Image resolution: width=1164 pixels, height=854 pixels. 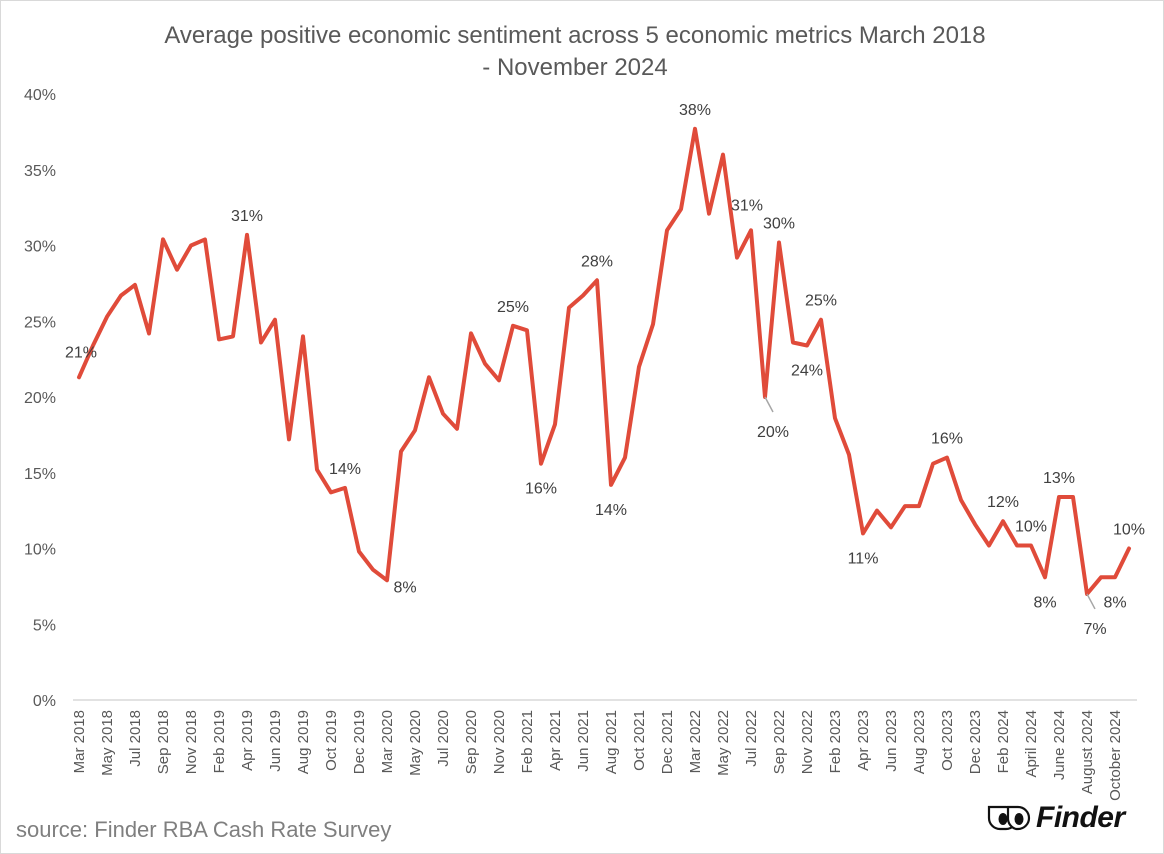 I want to click on x-tick-label: Mar 2022, so click(x=695, y=741).